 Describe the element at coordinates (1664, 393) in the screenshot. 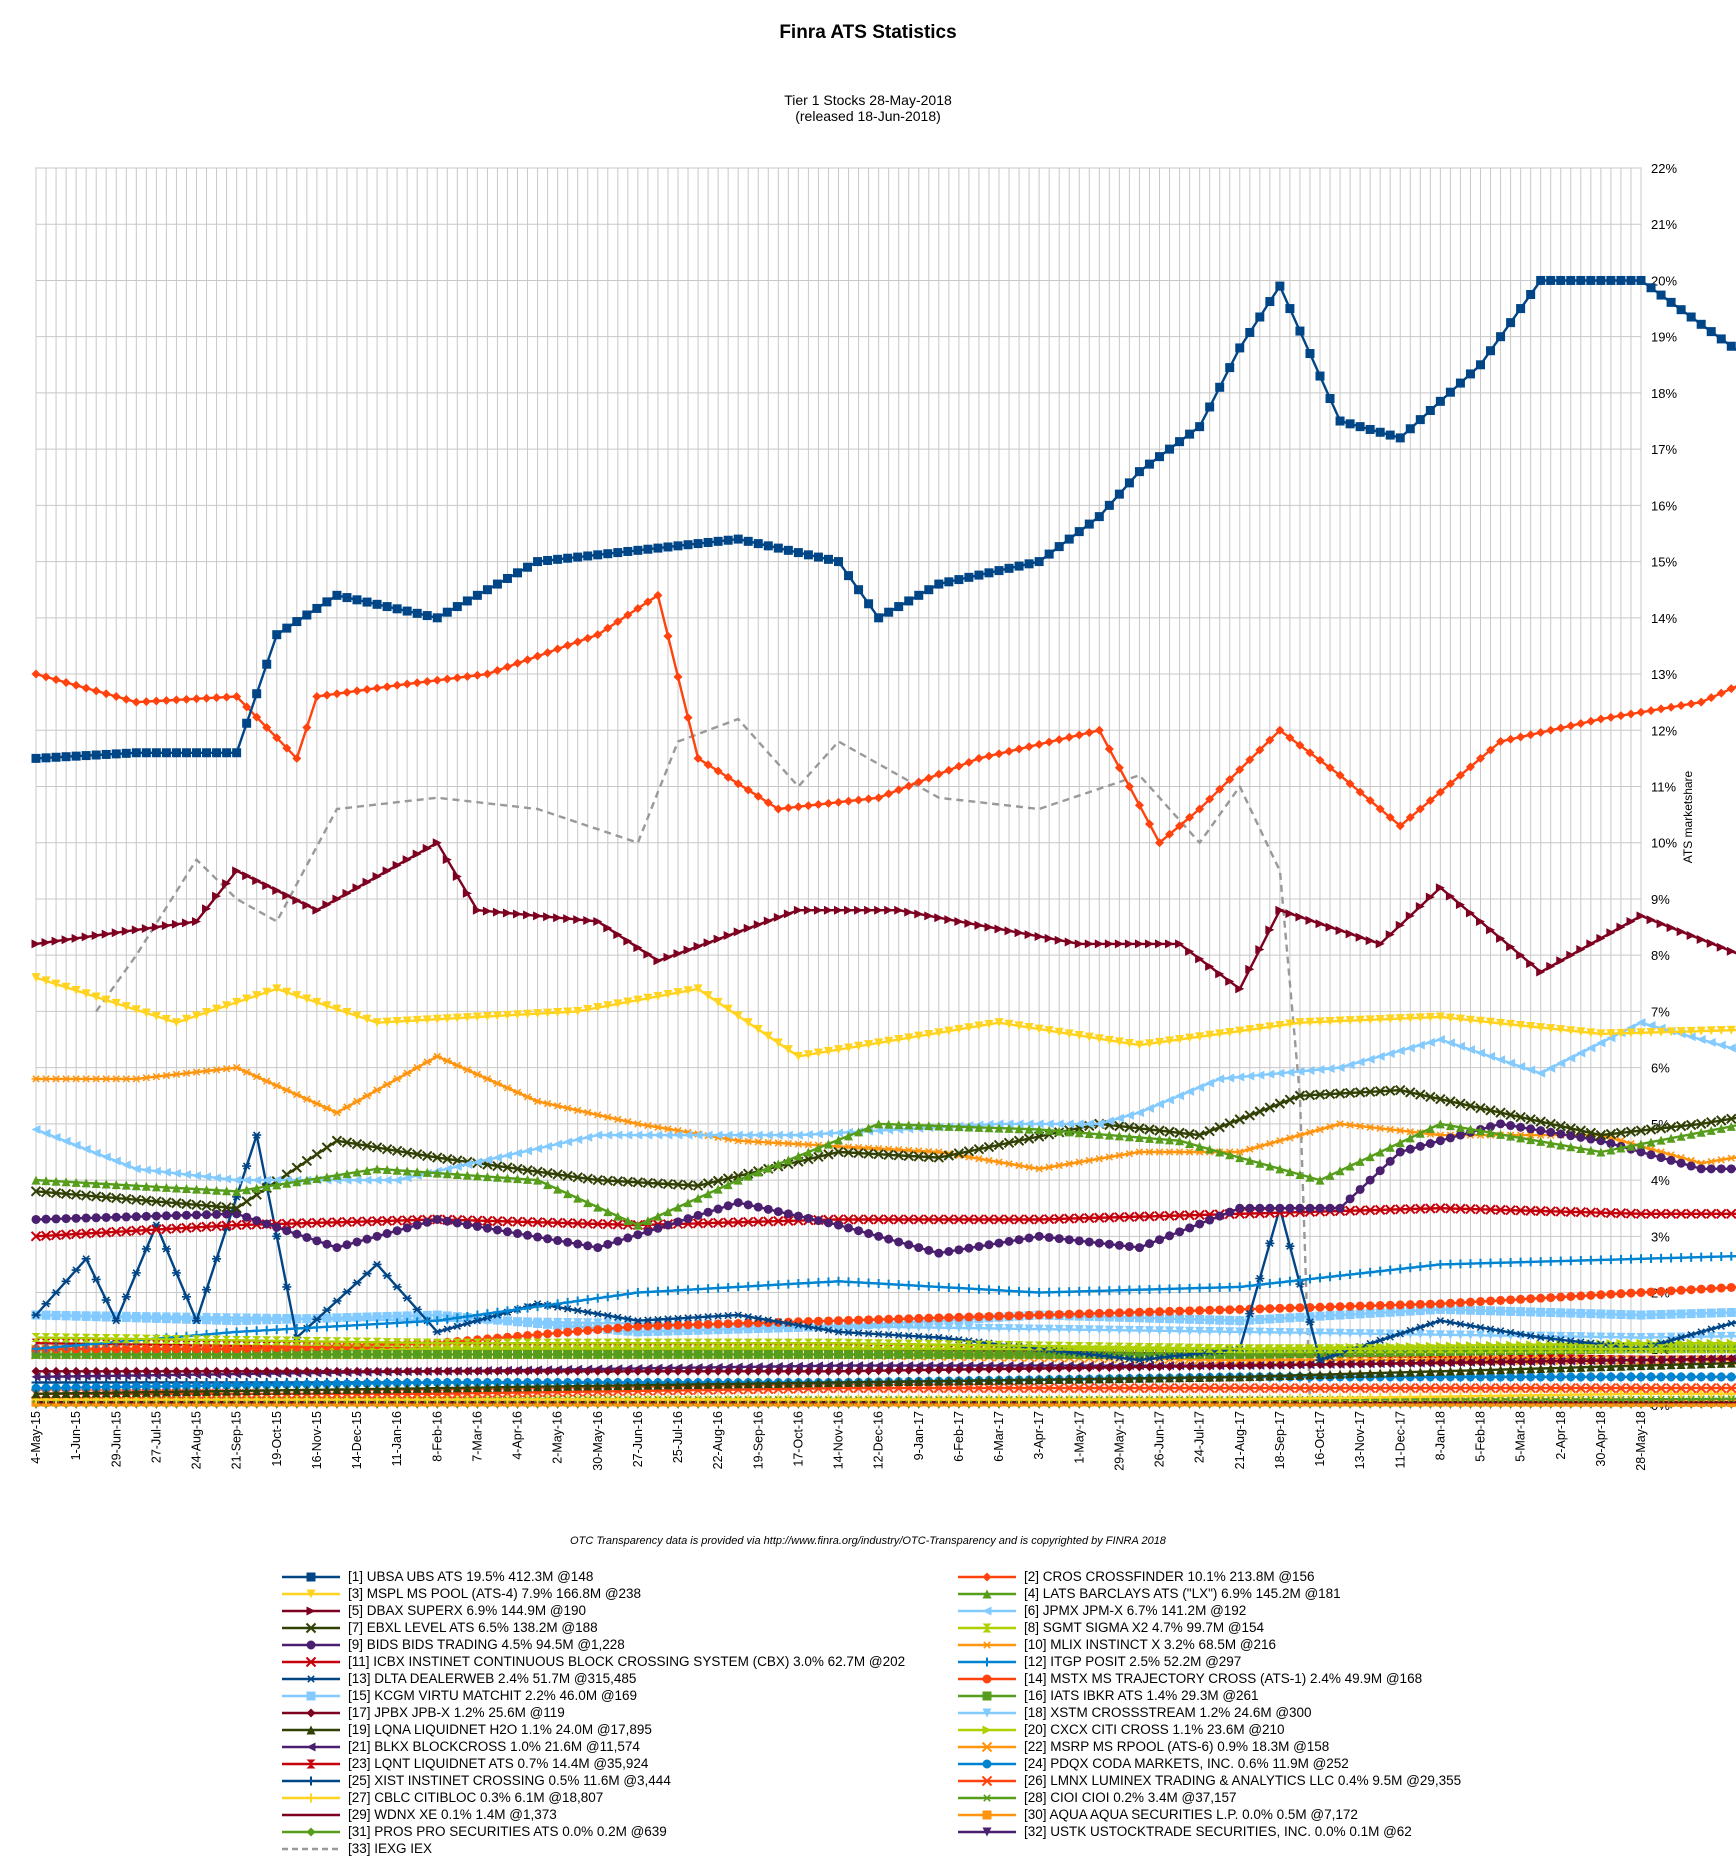

I see `y-tick-label: 18%` at that location.